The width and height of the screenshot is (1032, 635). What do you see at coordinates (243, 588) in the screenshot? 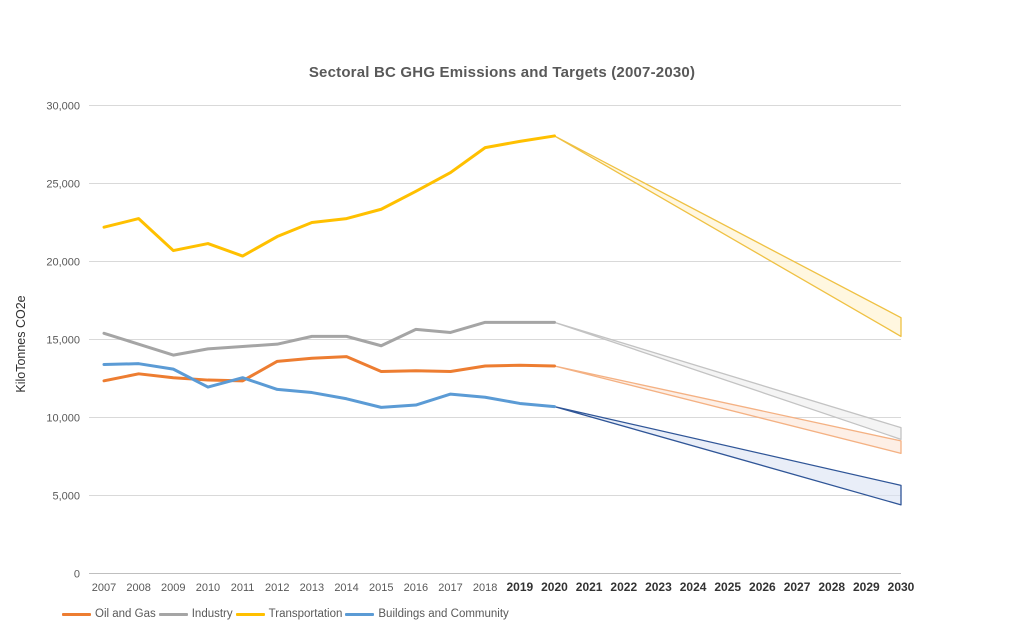
I see `x-tick-label: 2011` at bounding box center [243, 588].